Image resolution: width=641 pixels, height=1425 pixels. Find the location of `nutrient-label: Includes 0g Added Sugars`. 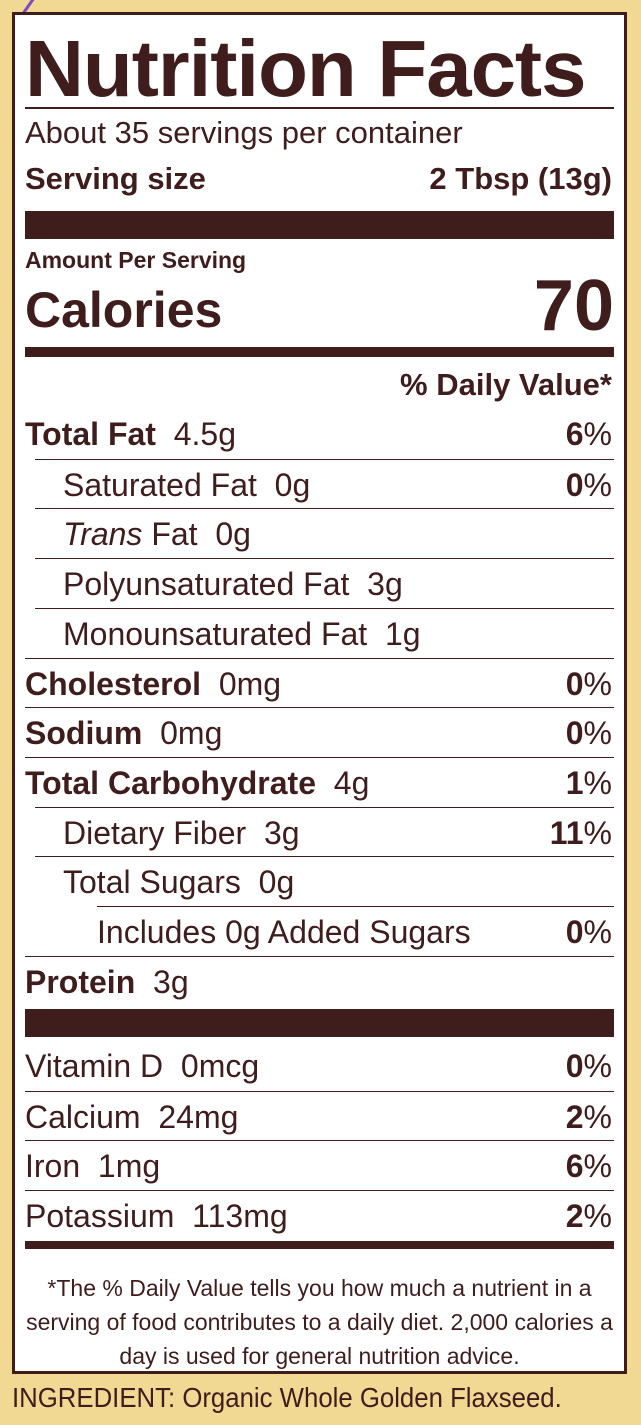

nutrient-label: Includes 0g Added Sugars is located at coordinates (284, 932).